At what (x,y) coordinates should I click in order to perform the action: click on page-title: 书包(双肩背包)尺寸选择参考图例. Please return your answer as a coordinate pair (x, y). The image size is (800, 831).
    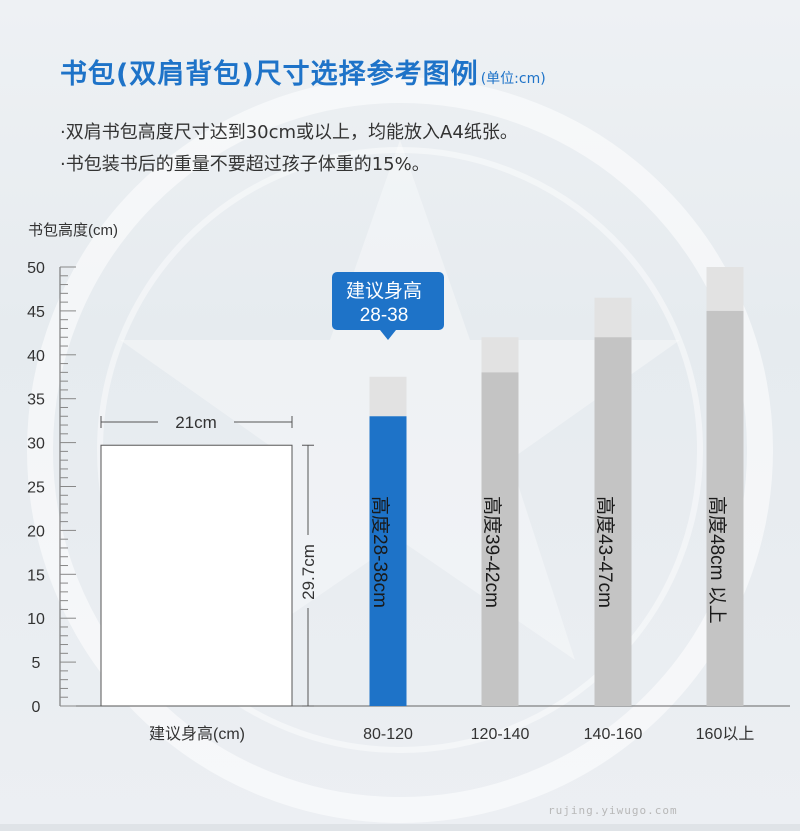
    Looking at the image, I should click on (269, 74).